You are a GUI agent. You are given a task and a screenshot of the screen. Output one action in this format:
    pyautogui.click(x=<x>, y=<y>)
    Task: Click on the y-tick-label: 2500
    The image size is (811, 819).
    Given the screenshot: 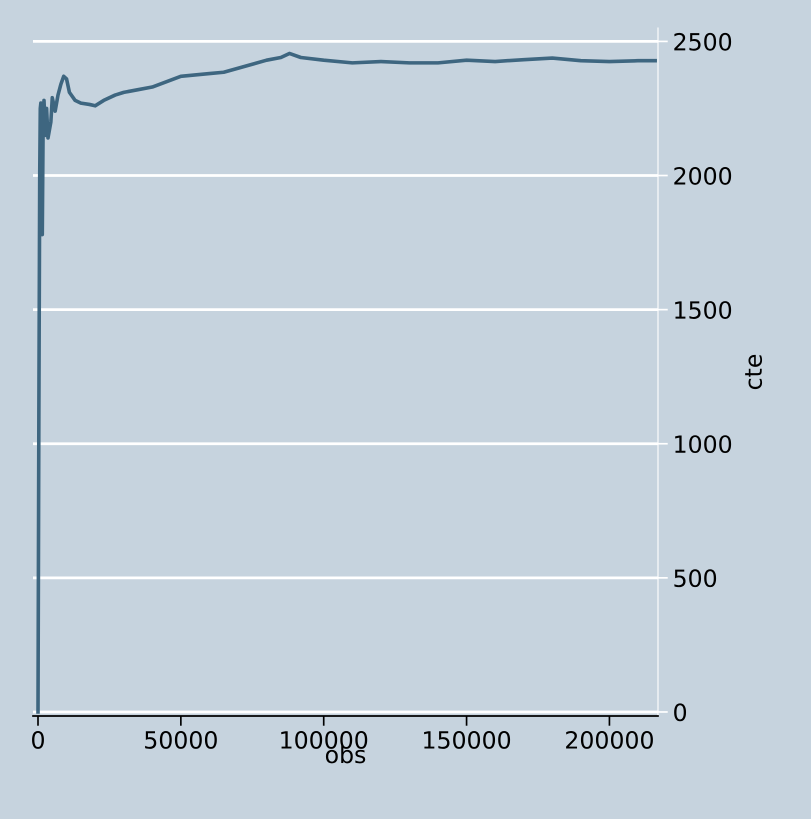 What is the action you would take?
    pyautogui.click(x=703, y=41)
    